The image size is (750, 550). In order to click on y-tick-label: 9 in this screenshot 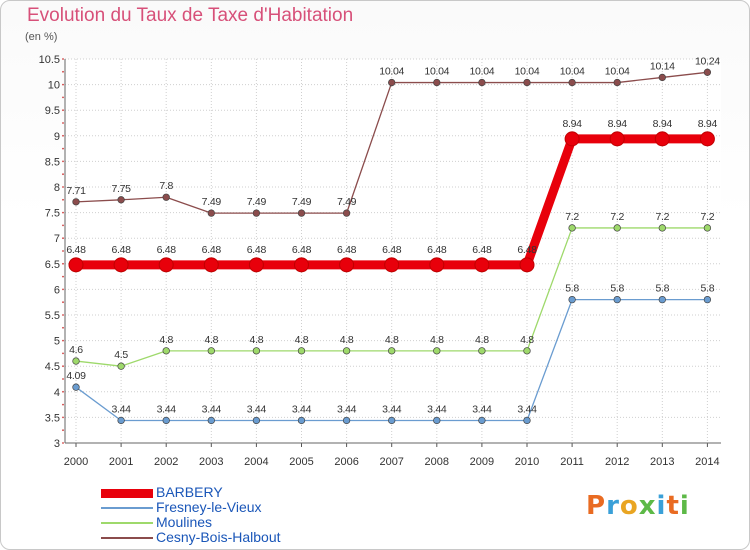, I will do `click(57, 137)`.